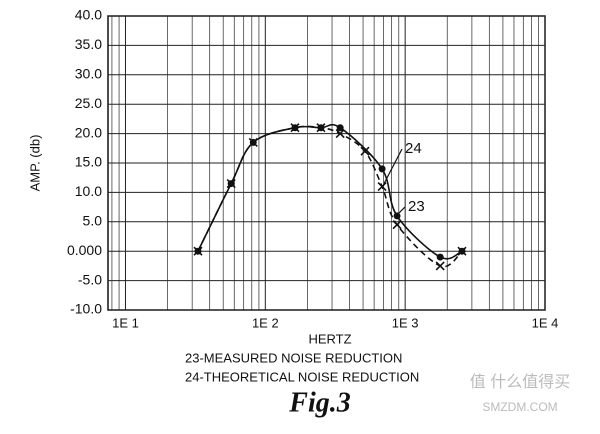 The height and width of the screenshot is (434, 600). I want to click on y-tick-label: -10.0, so click(86, 309).